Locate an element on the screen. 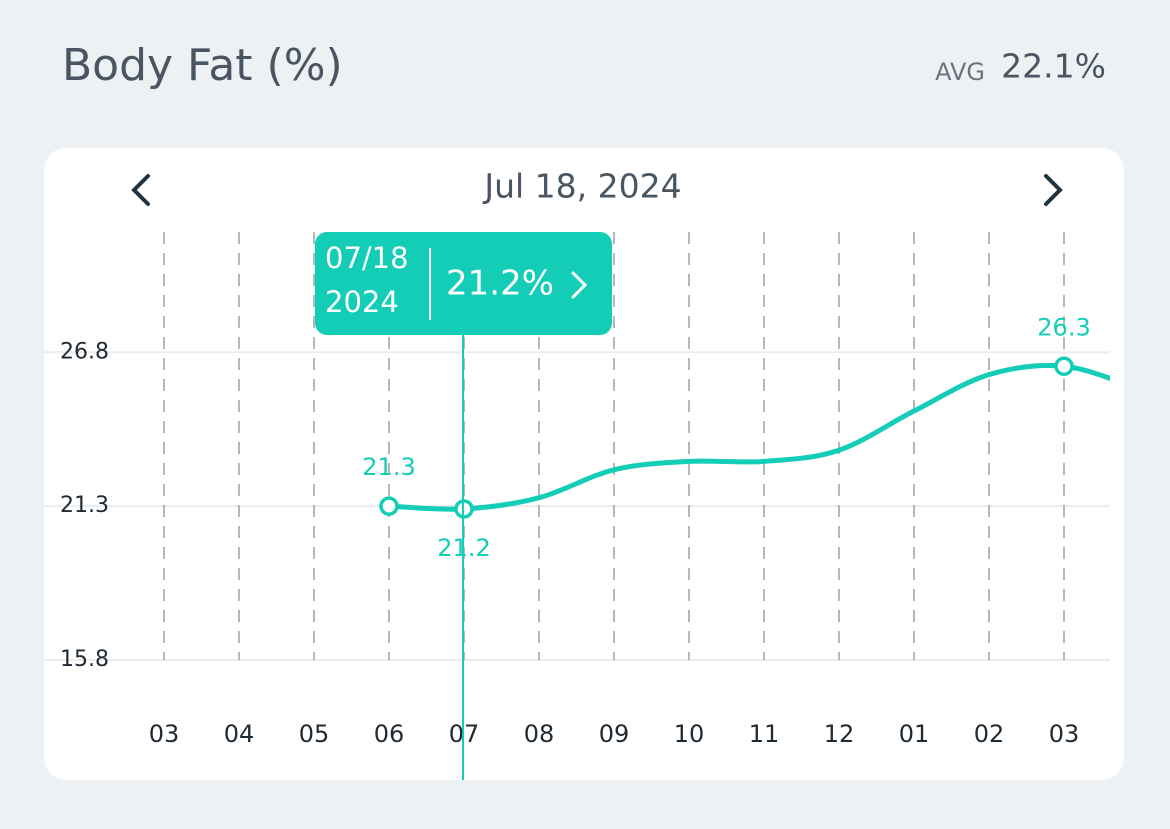 This screenshot has width=1170, height=829. tooltip-value: 21.2% is located at coordinates (500, 284).